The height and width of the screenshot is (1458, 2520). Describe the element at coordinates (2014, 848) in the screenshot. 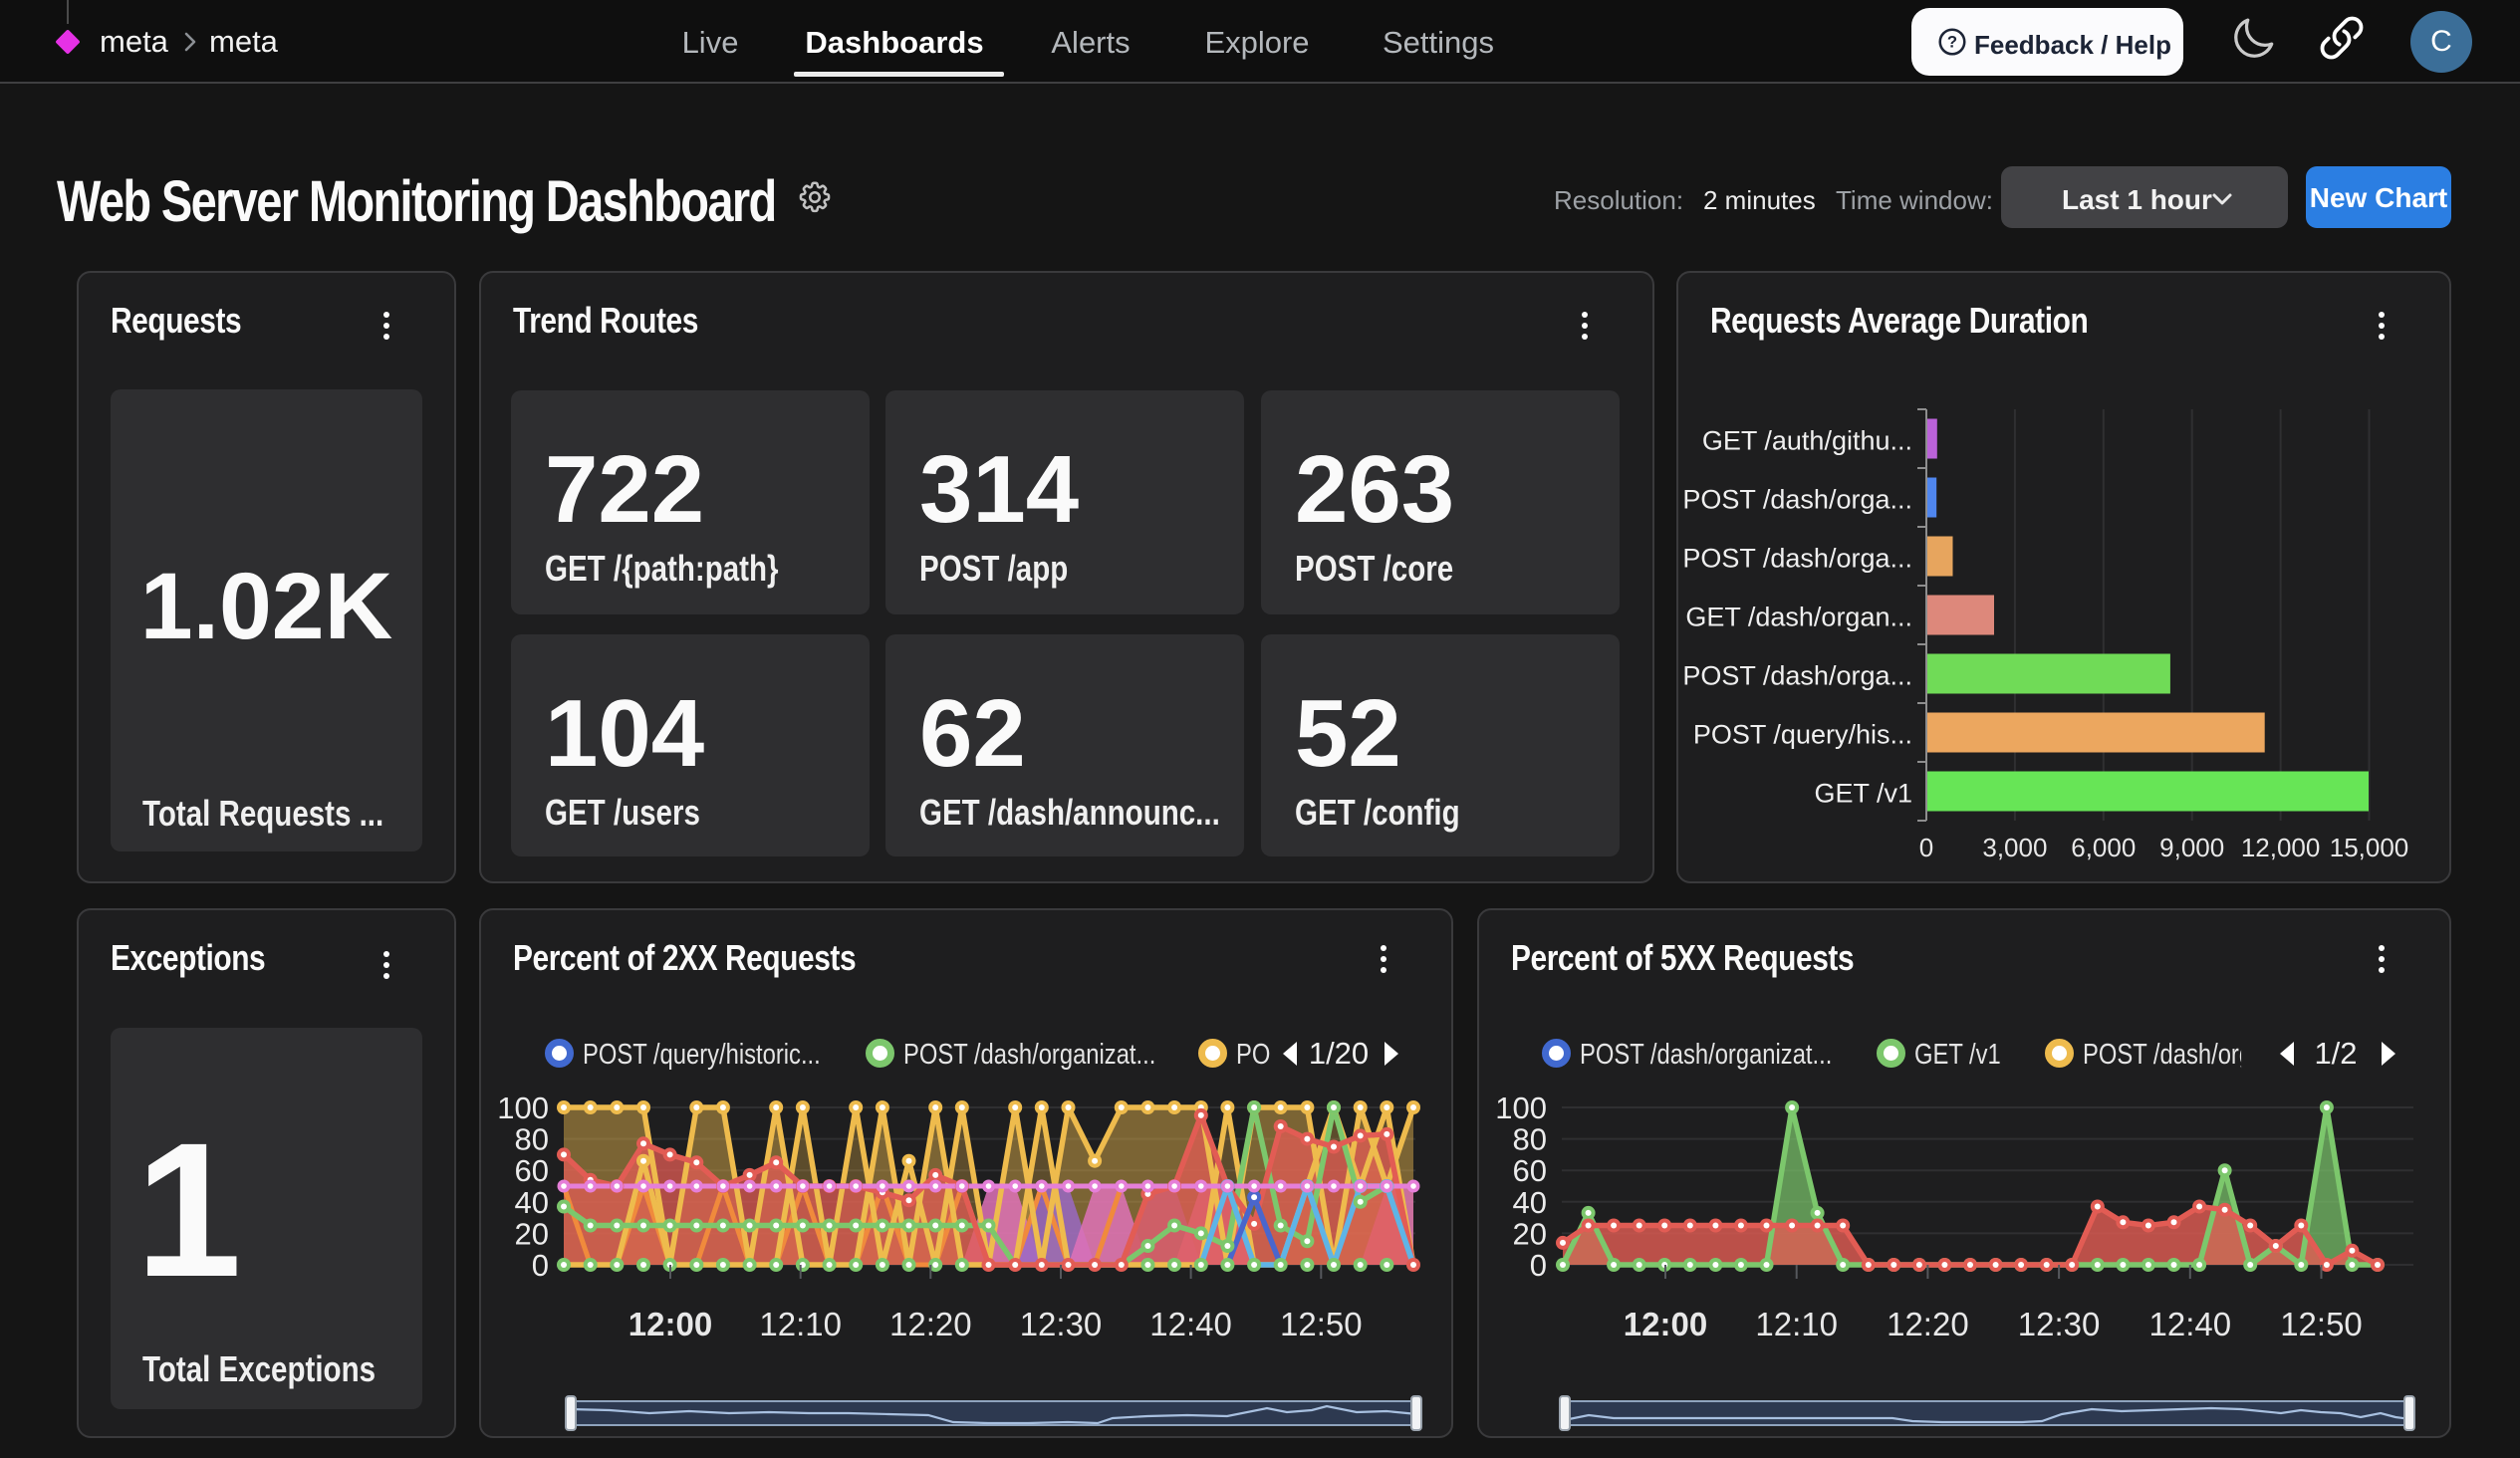

I see `svg-text: 3,000` at that location.